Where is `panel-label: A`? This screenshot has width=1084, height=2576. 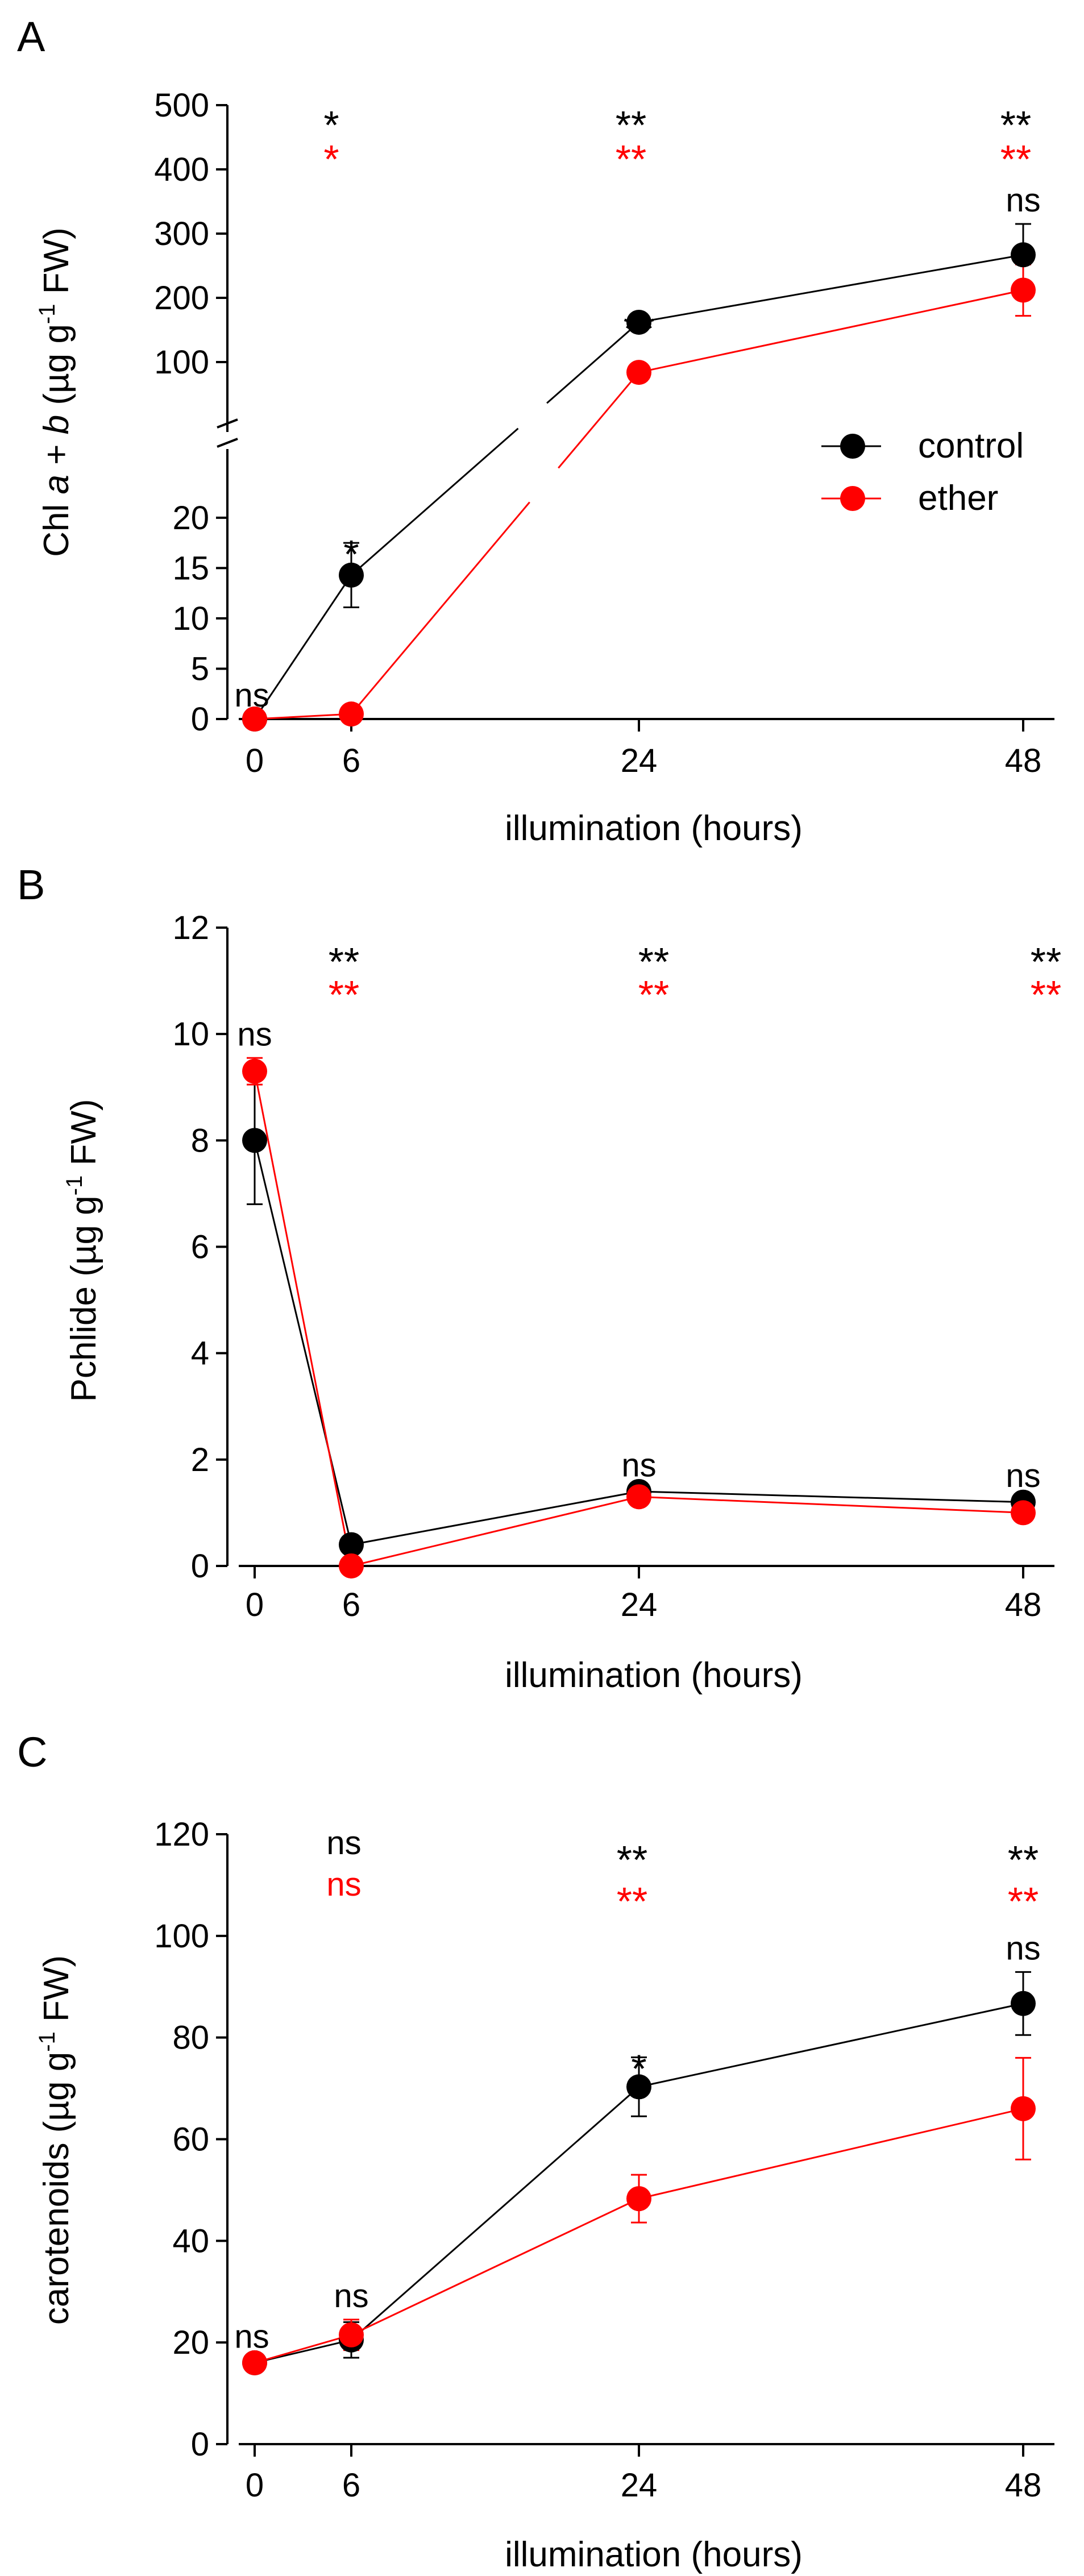
panel-label: A is located at coordinates (31, 36).